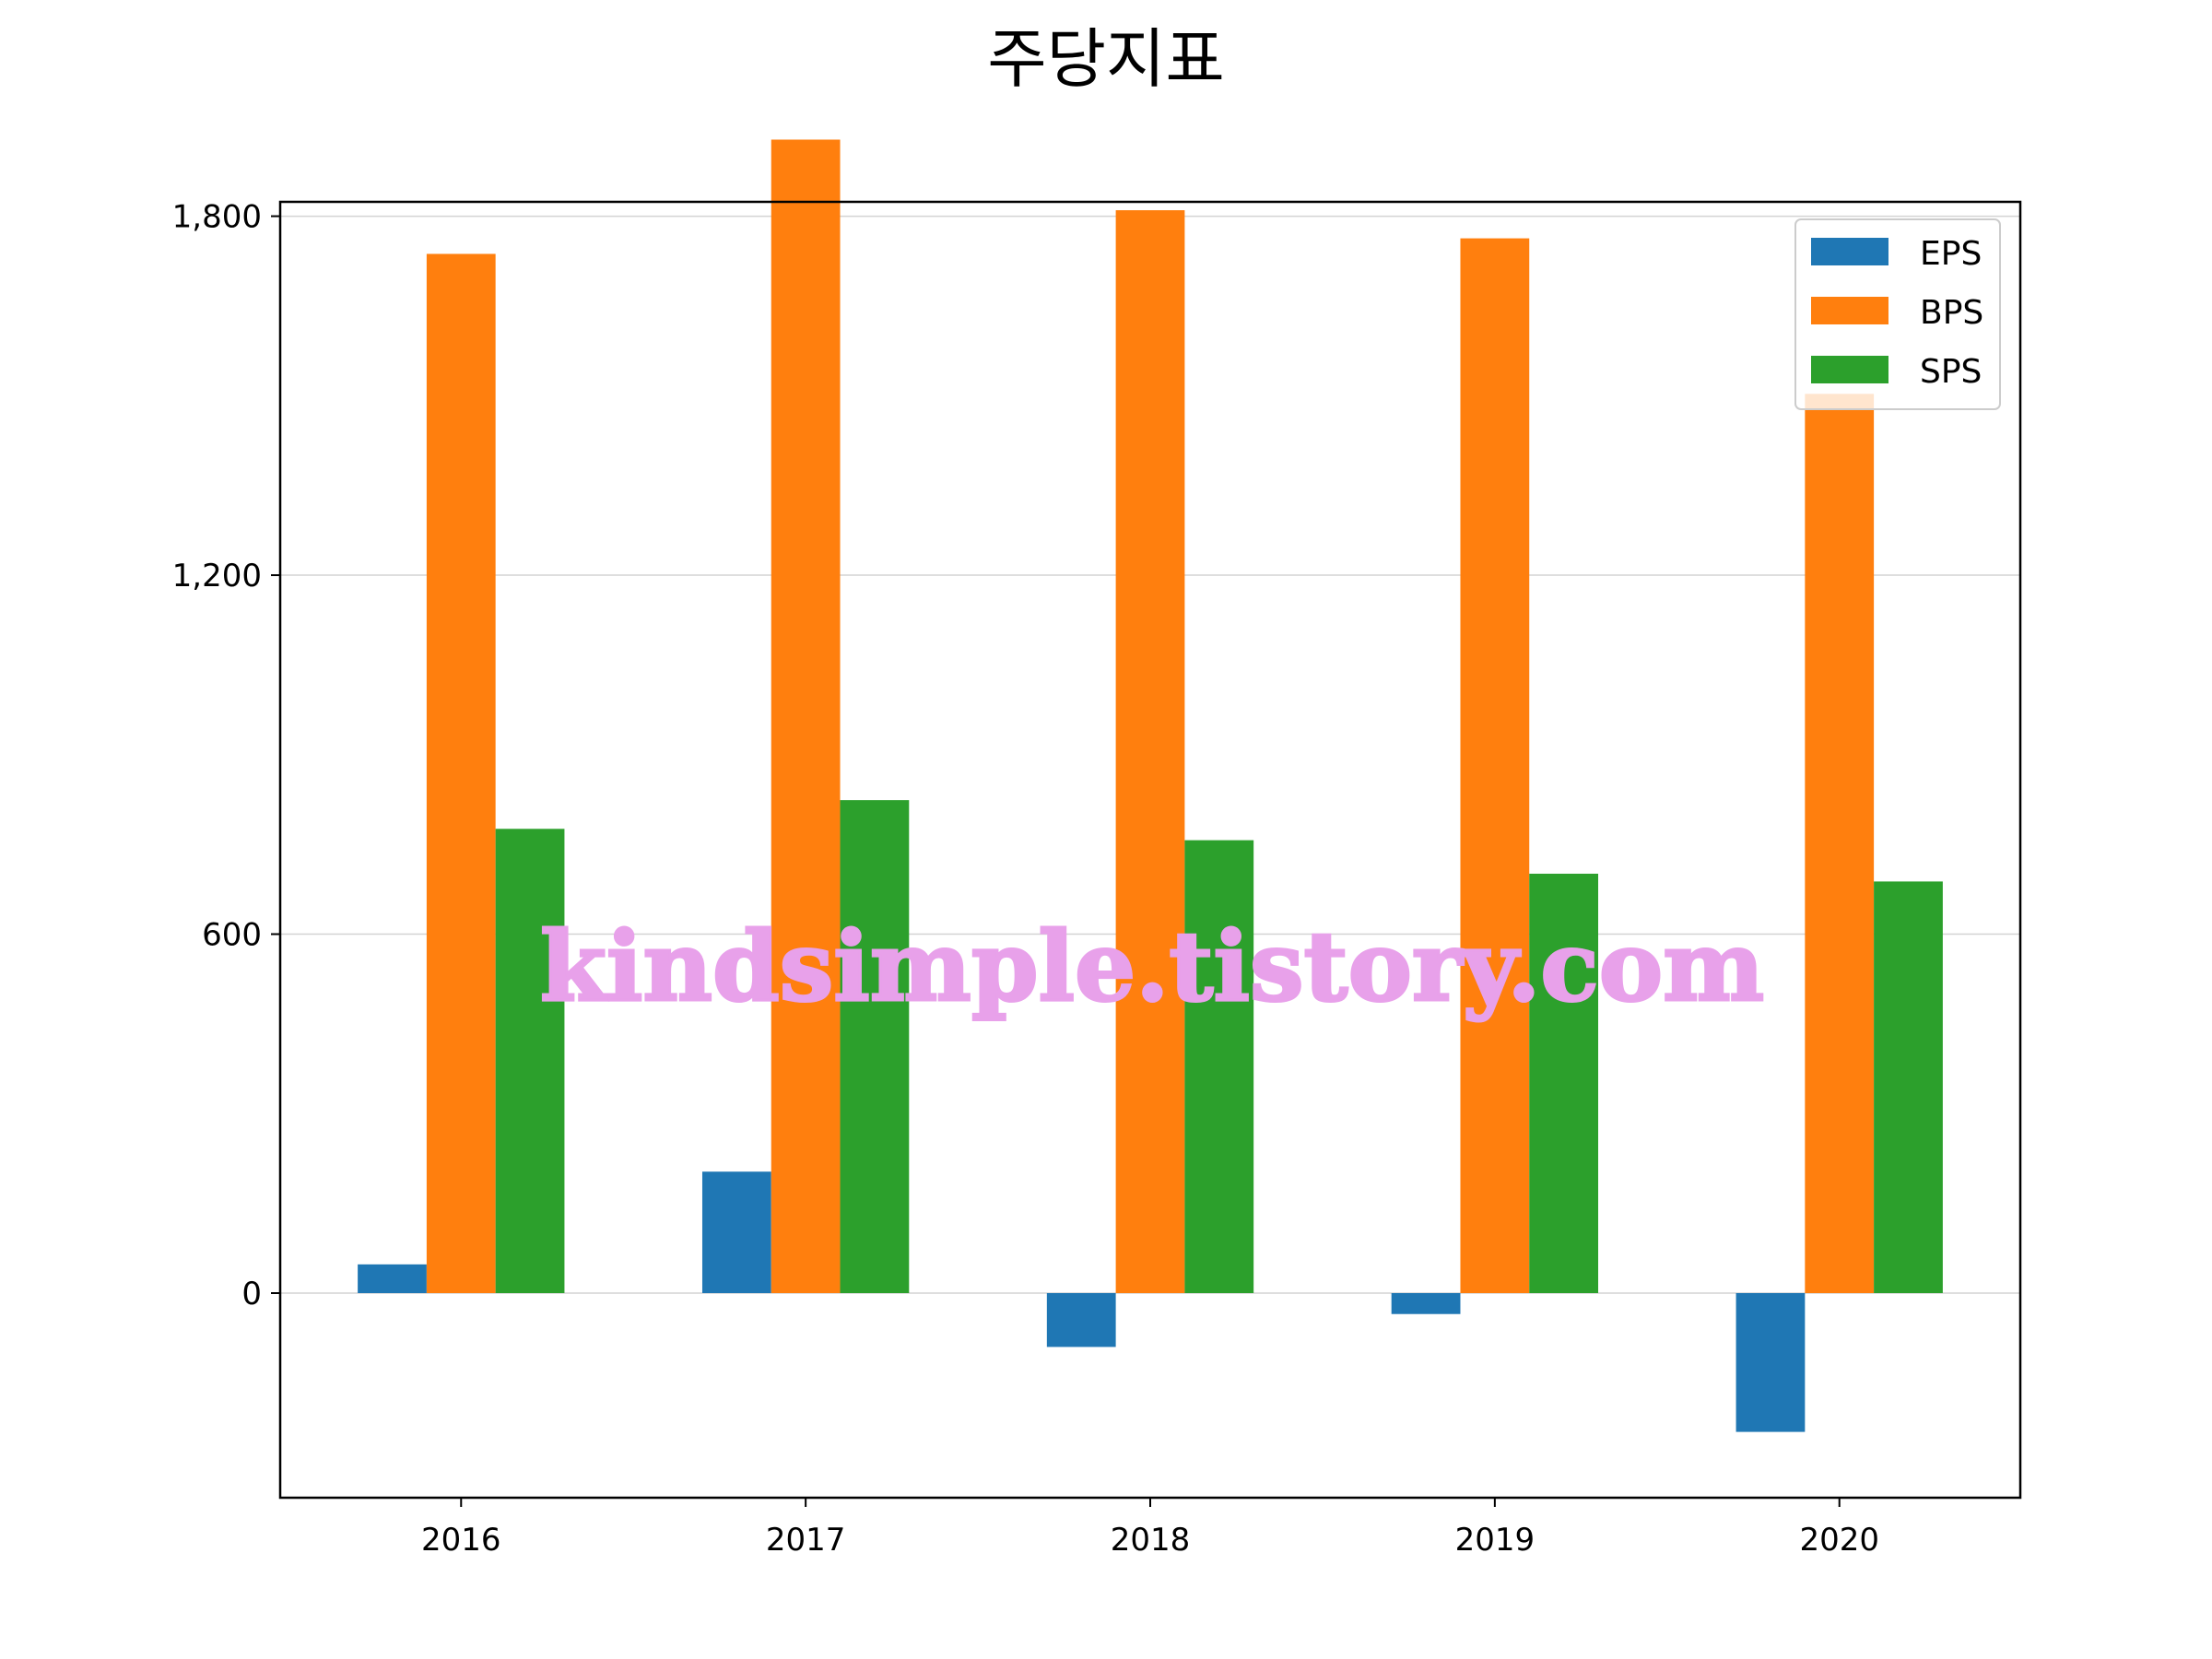 Image resolution: width=2212 pixels, height=1659 pixels. I want to click on watermark-text: kindsimple.tistory.com, so click(1152, 966).